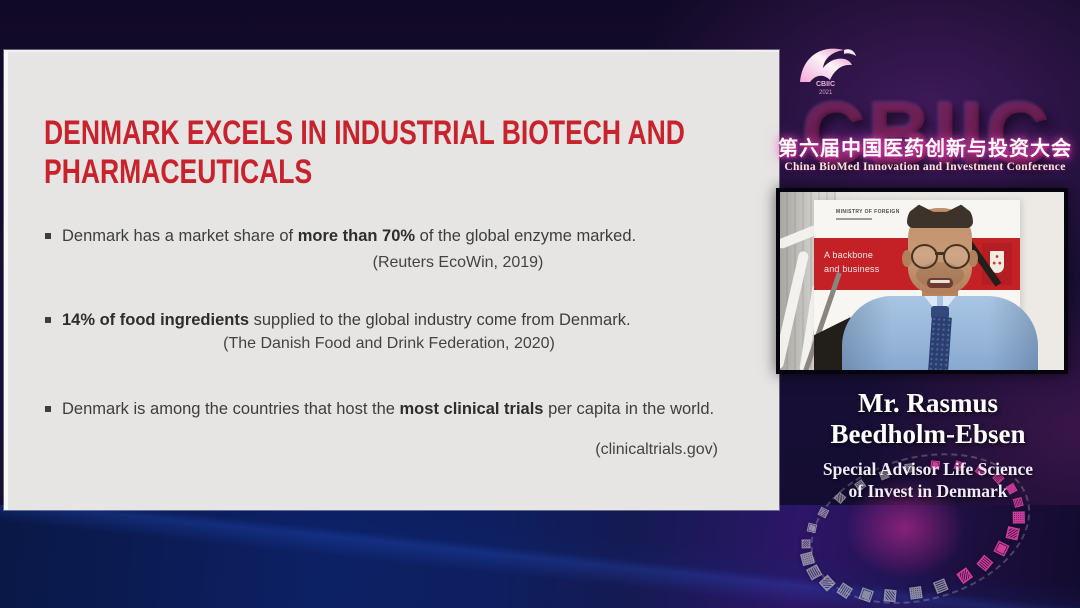 This screenshot has width=1080, height=608. I want to click on slide-title-line1: DENMARK EXCELS IN INDUSTRIAL BIOTECH AND, so click(364, 133).